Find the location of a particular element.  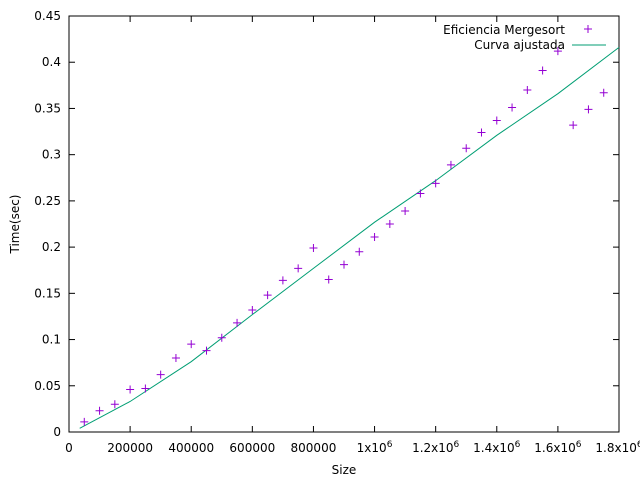

y-tick-label: 0 is located at coordinates (57, 432).